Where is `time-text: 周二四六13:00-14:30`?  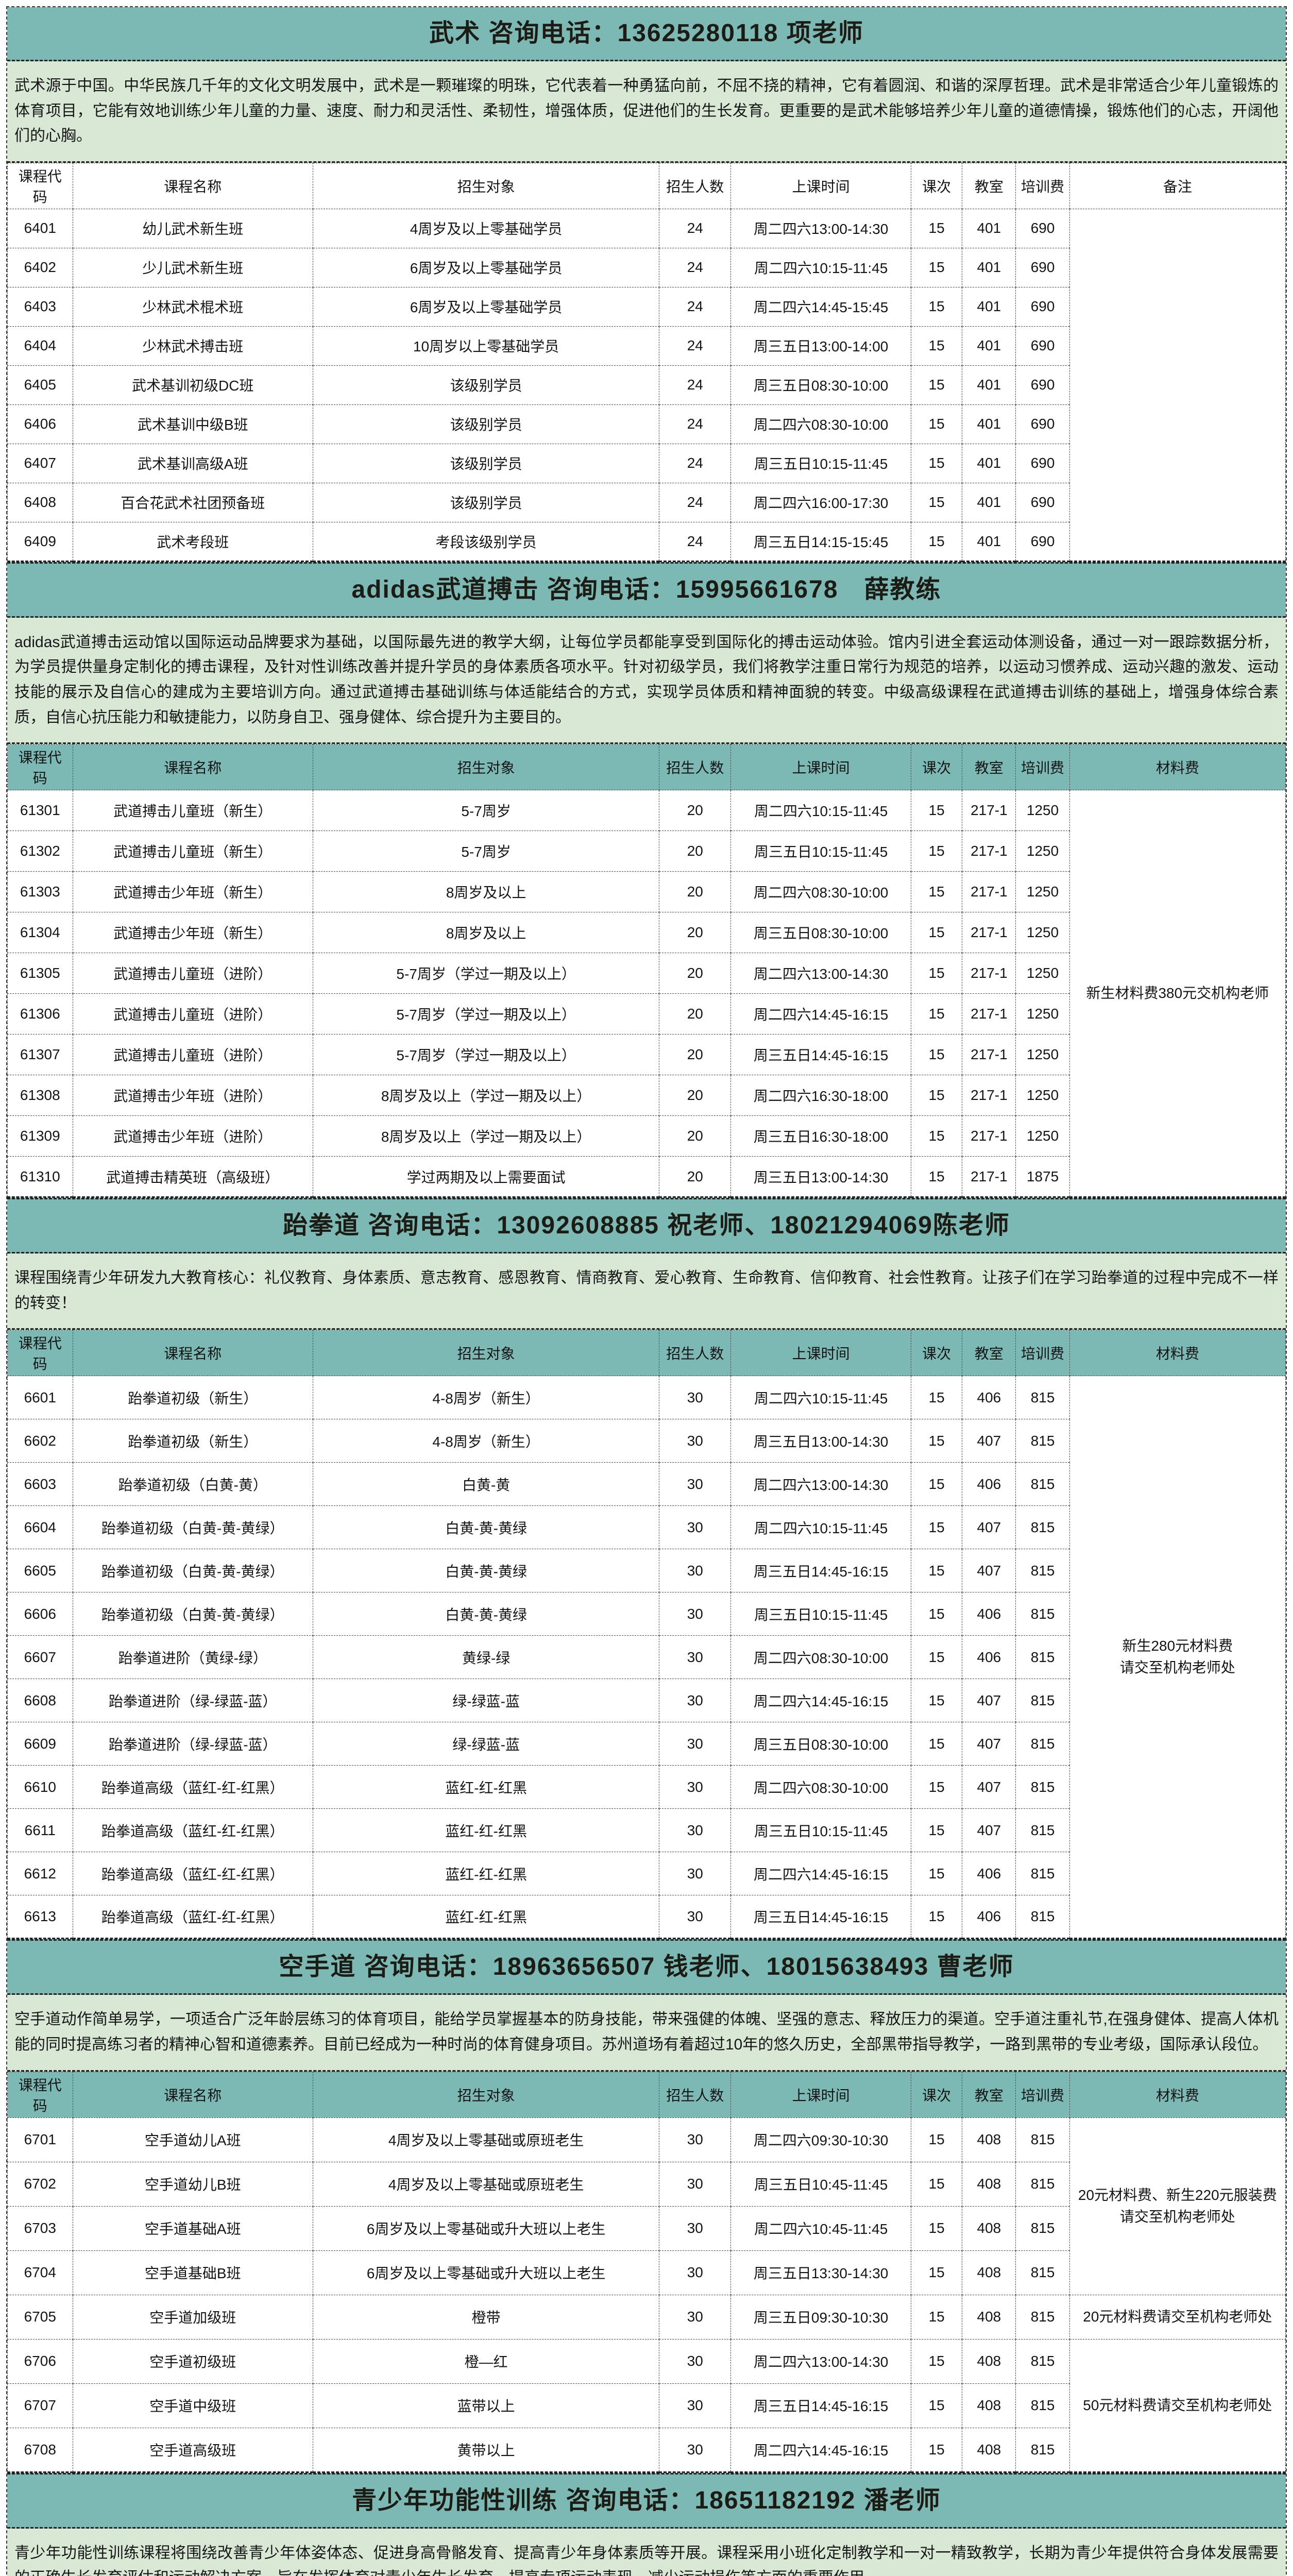 time-text: 周二四六13:00-14:30 is located at coordinates (821, 1485).